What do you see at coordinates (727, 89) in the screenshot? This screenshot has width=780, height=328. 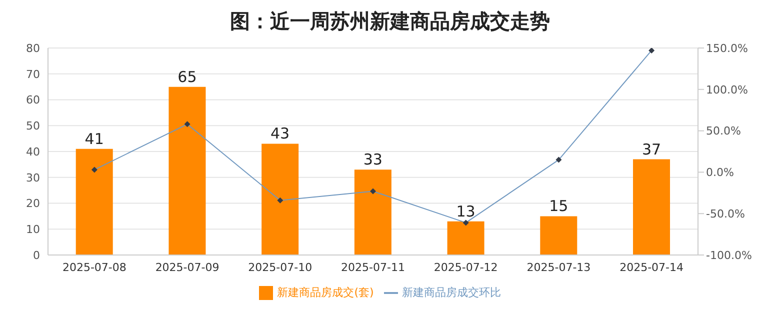 I see `y2-tick-label: 100.0%` at bounding box center [727, 89].